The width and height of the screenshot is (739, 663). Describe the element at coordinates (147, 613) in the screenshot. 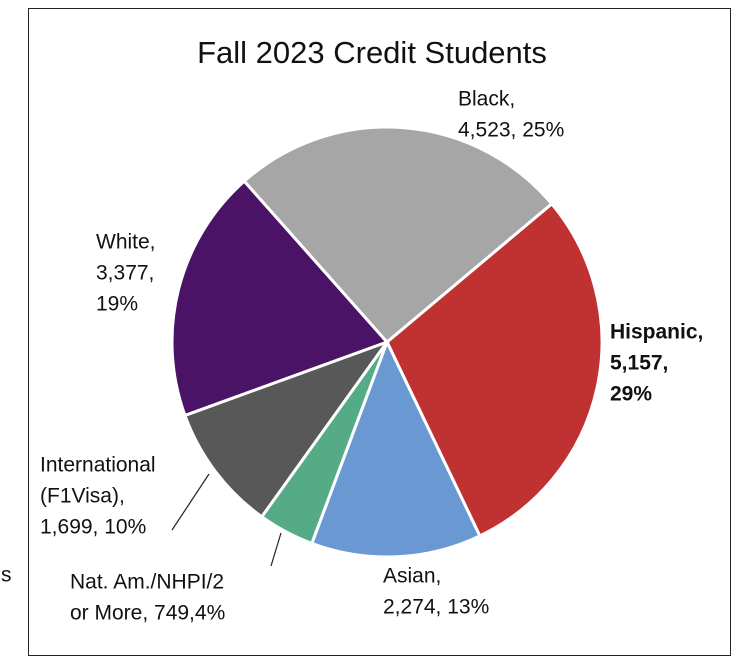

I see `data-label: or More, 749,4%` at that location.